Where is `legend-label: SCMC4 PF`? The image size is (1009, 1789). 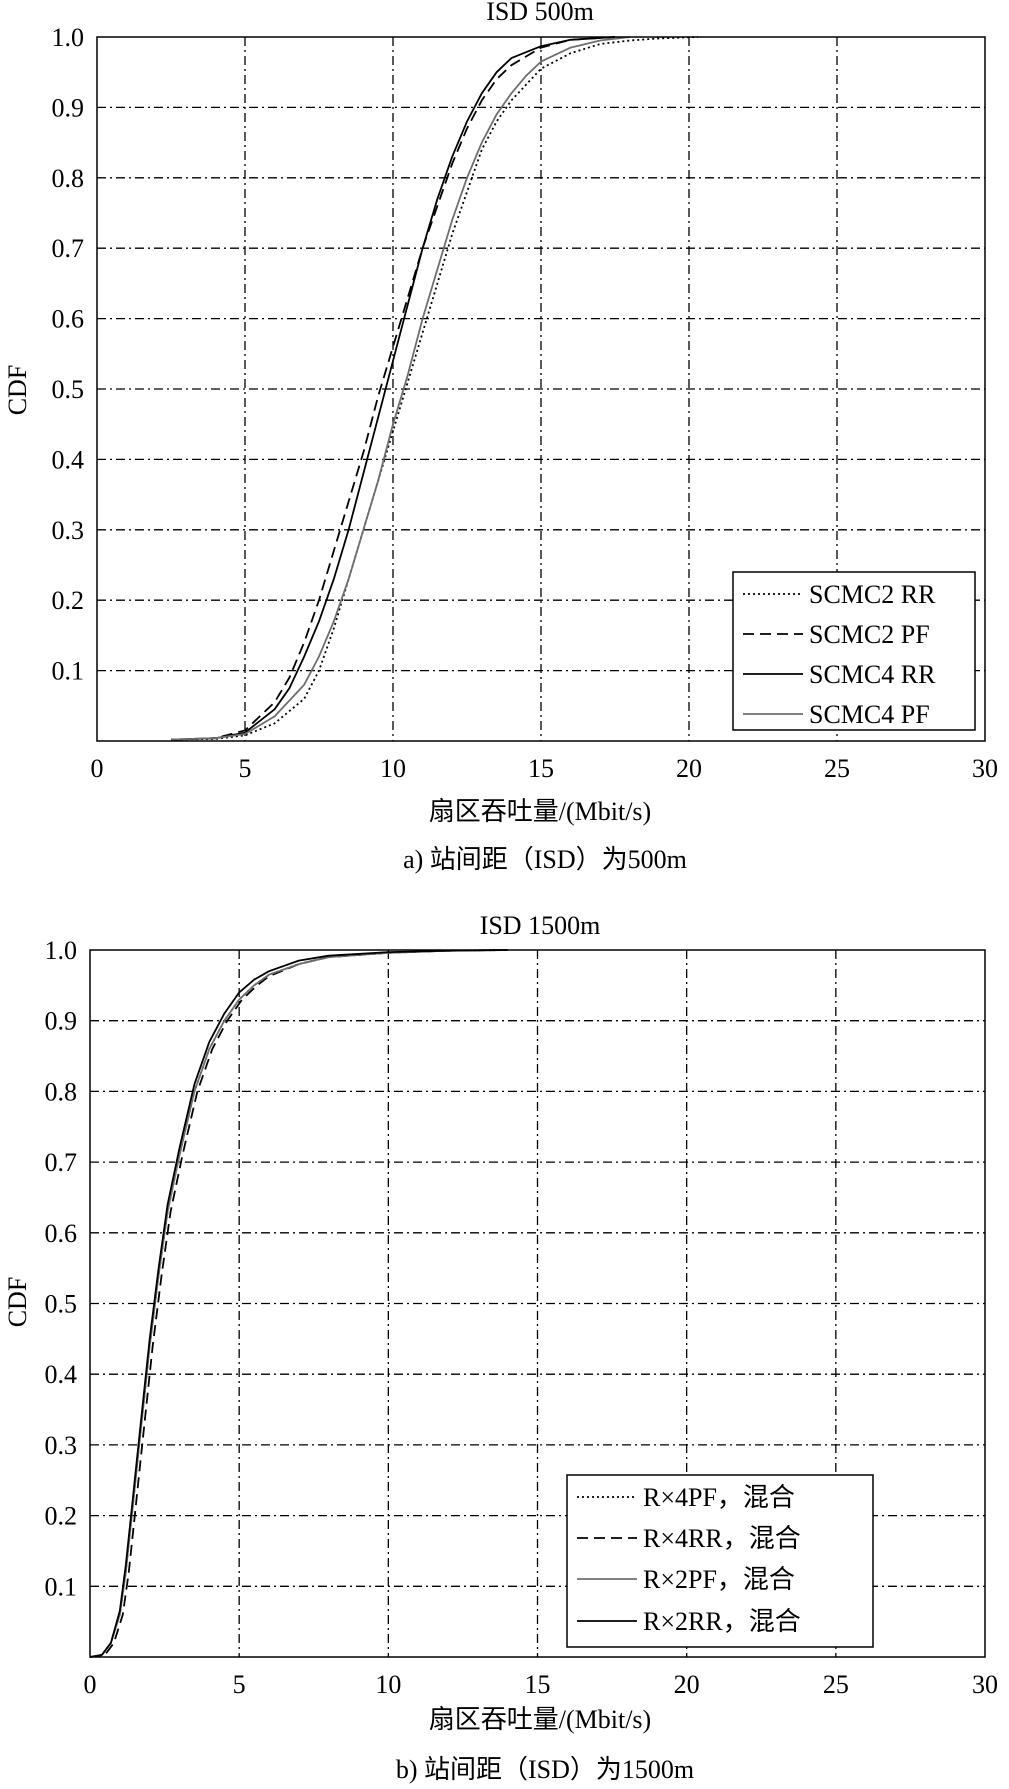 legend-label: SCMC4 PF is located at coordinates (869, 714).